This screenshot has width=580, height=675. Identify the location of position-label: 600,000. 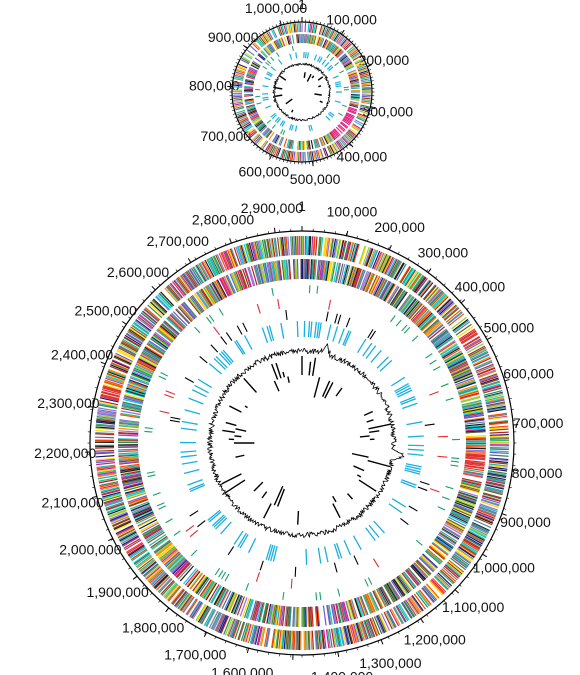
(264, 171).